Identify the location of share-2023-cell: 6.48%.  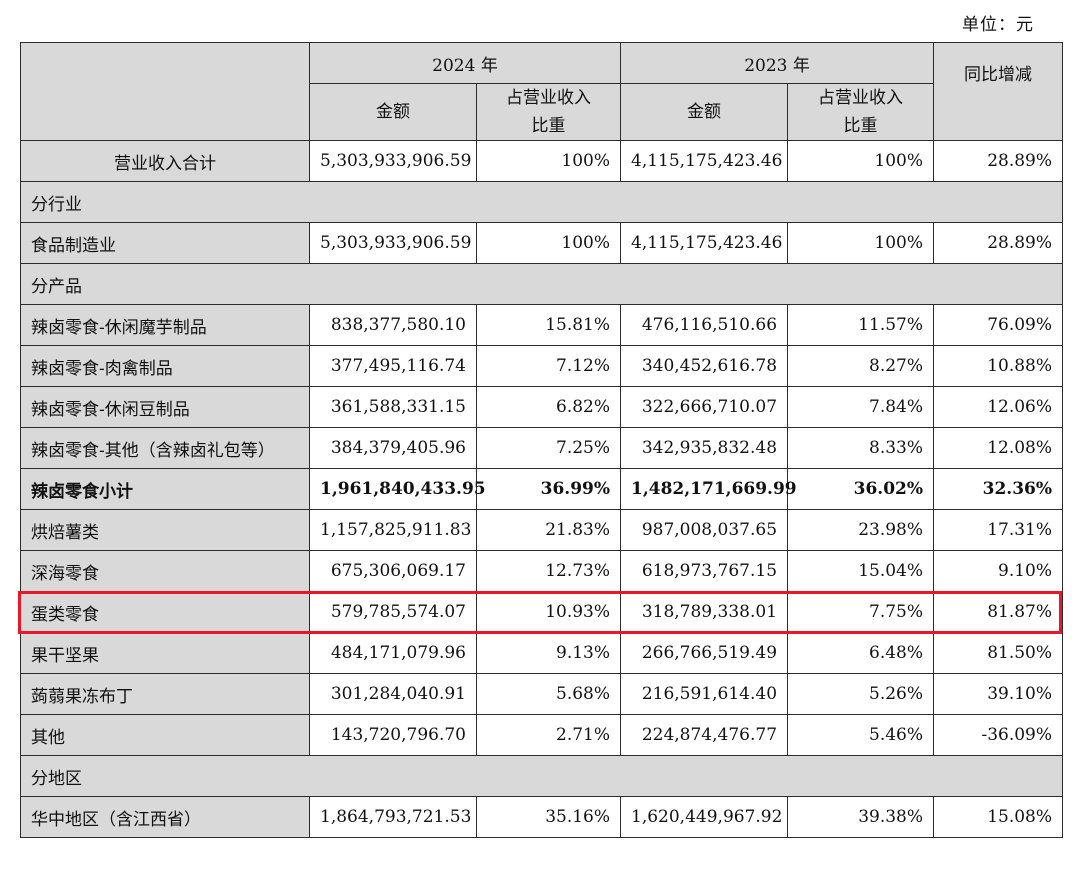
(861, 653).